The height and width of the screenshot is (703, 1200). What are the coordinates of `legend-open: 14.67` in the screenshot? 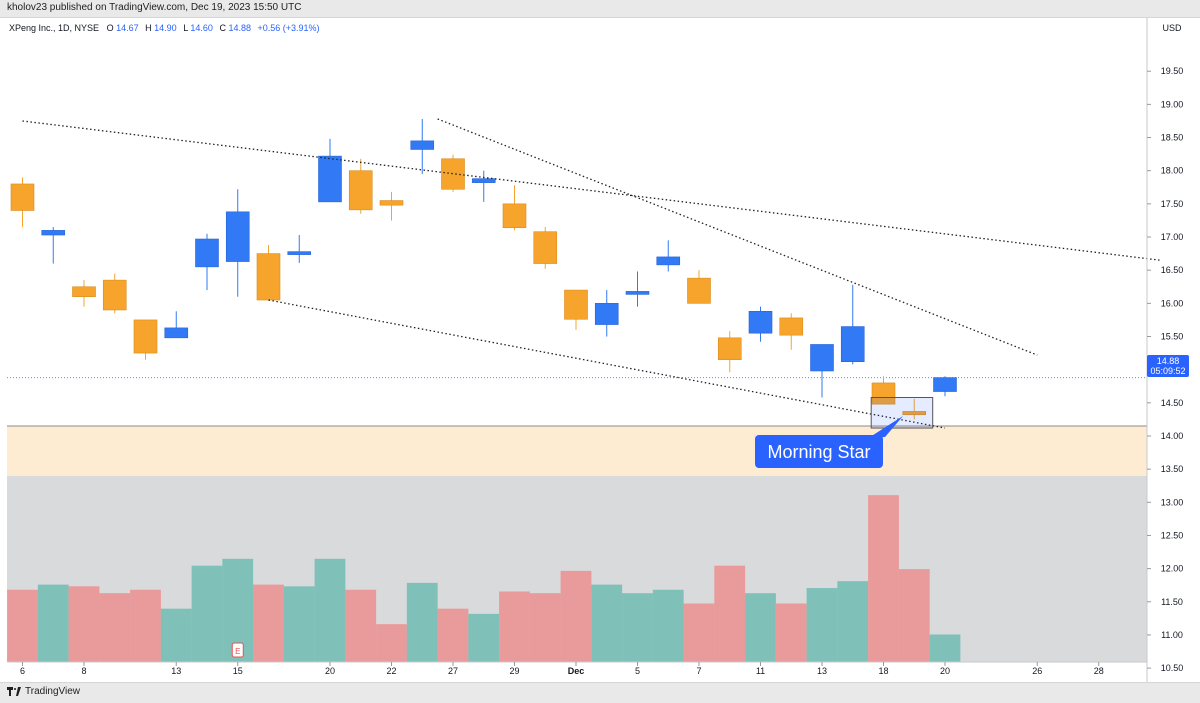 It's located at (127, 28).